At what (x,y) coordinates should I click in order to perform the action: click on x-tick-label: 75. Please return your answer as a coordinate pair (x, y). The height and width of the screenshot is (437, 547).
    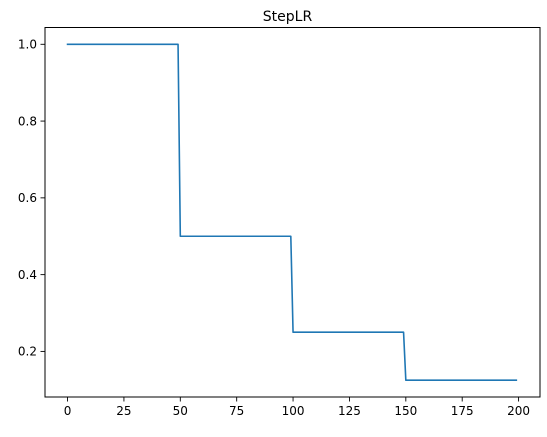
    Looking at the image, I should click on (236, 411).